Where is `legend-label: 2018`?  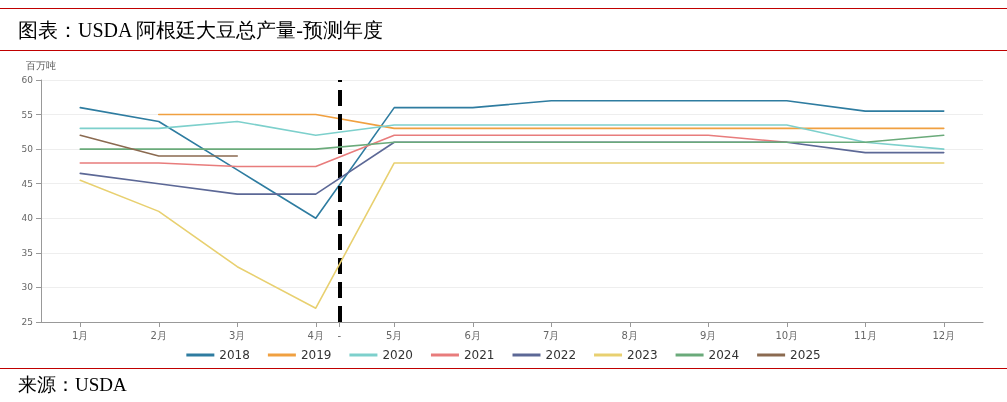
legend-label: 2018 is located at coordinates (234, 355).